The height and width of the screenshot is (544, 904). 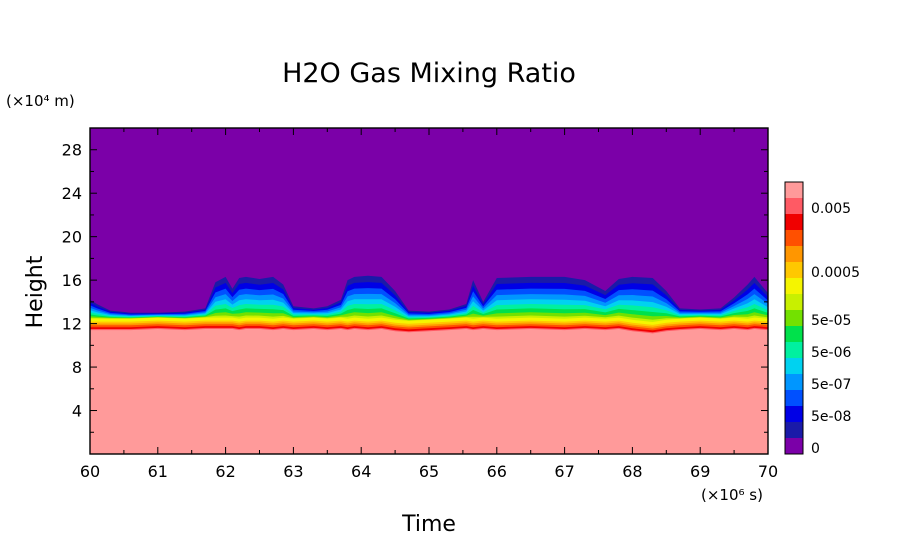 I want to click on colorbar-frame, so click(x=794, y=318).